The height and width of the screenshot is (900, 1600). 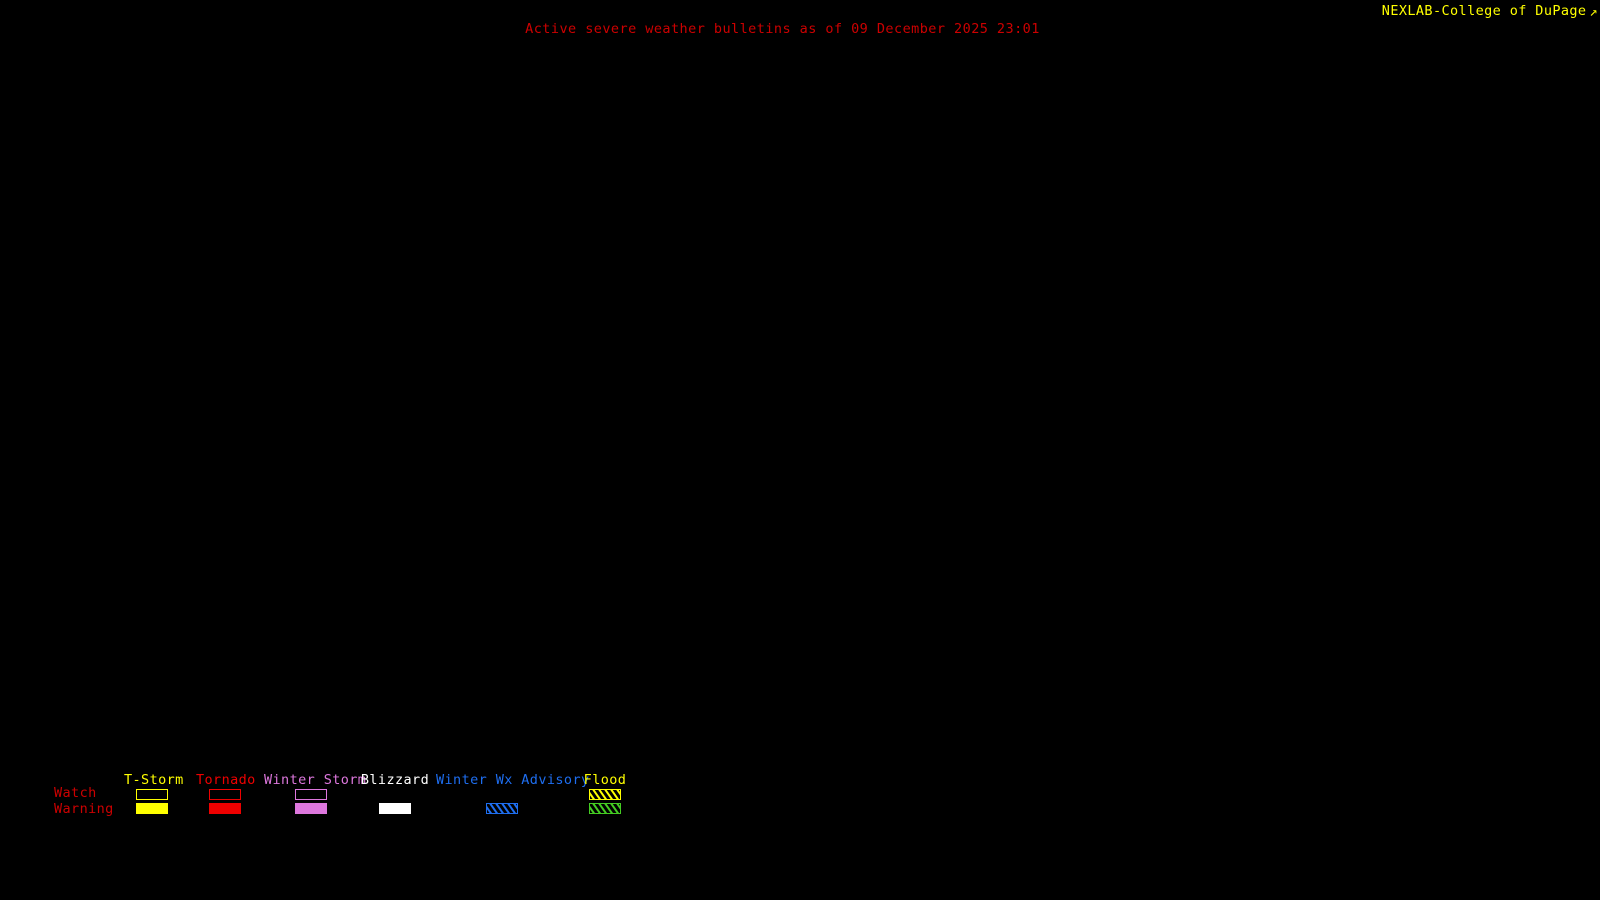 I want to click on legend-column-label-tornado: Tornado, so click(x=226, y=780).